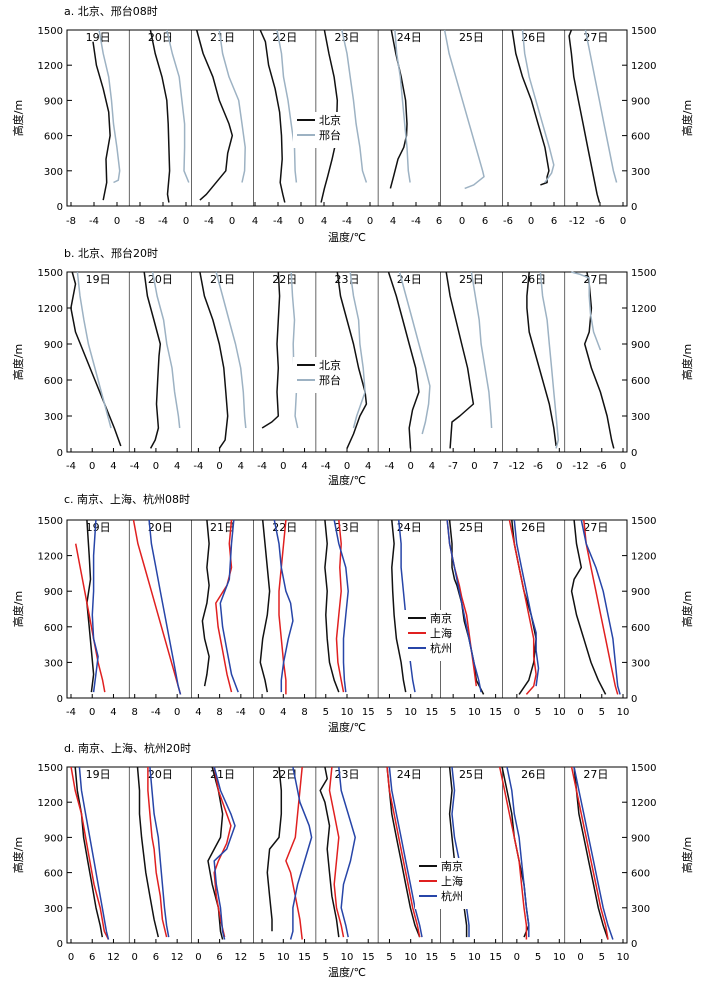  I want to click on subpanel-19日: 19日, so click(103, 115).